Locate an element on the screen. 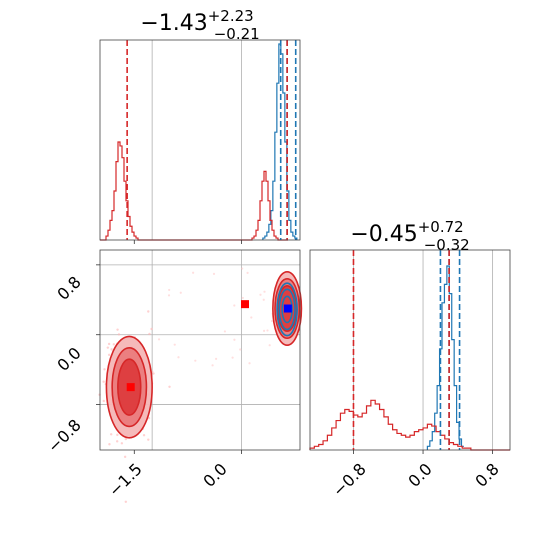  p3-frame is located at coordinates (200, 350).